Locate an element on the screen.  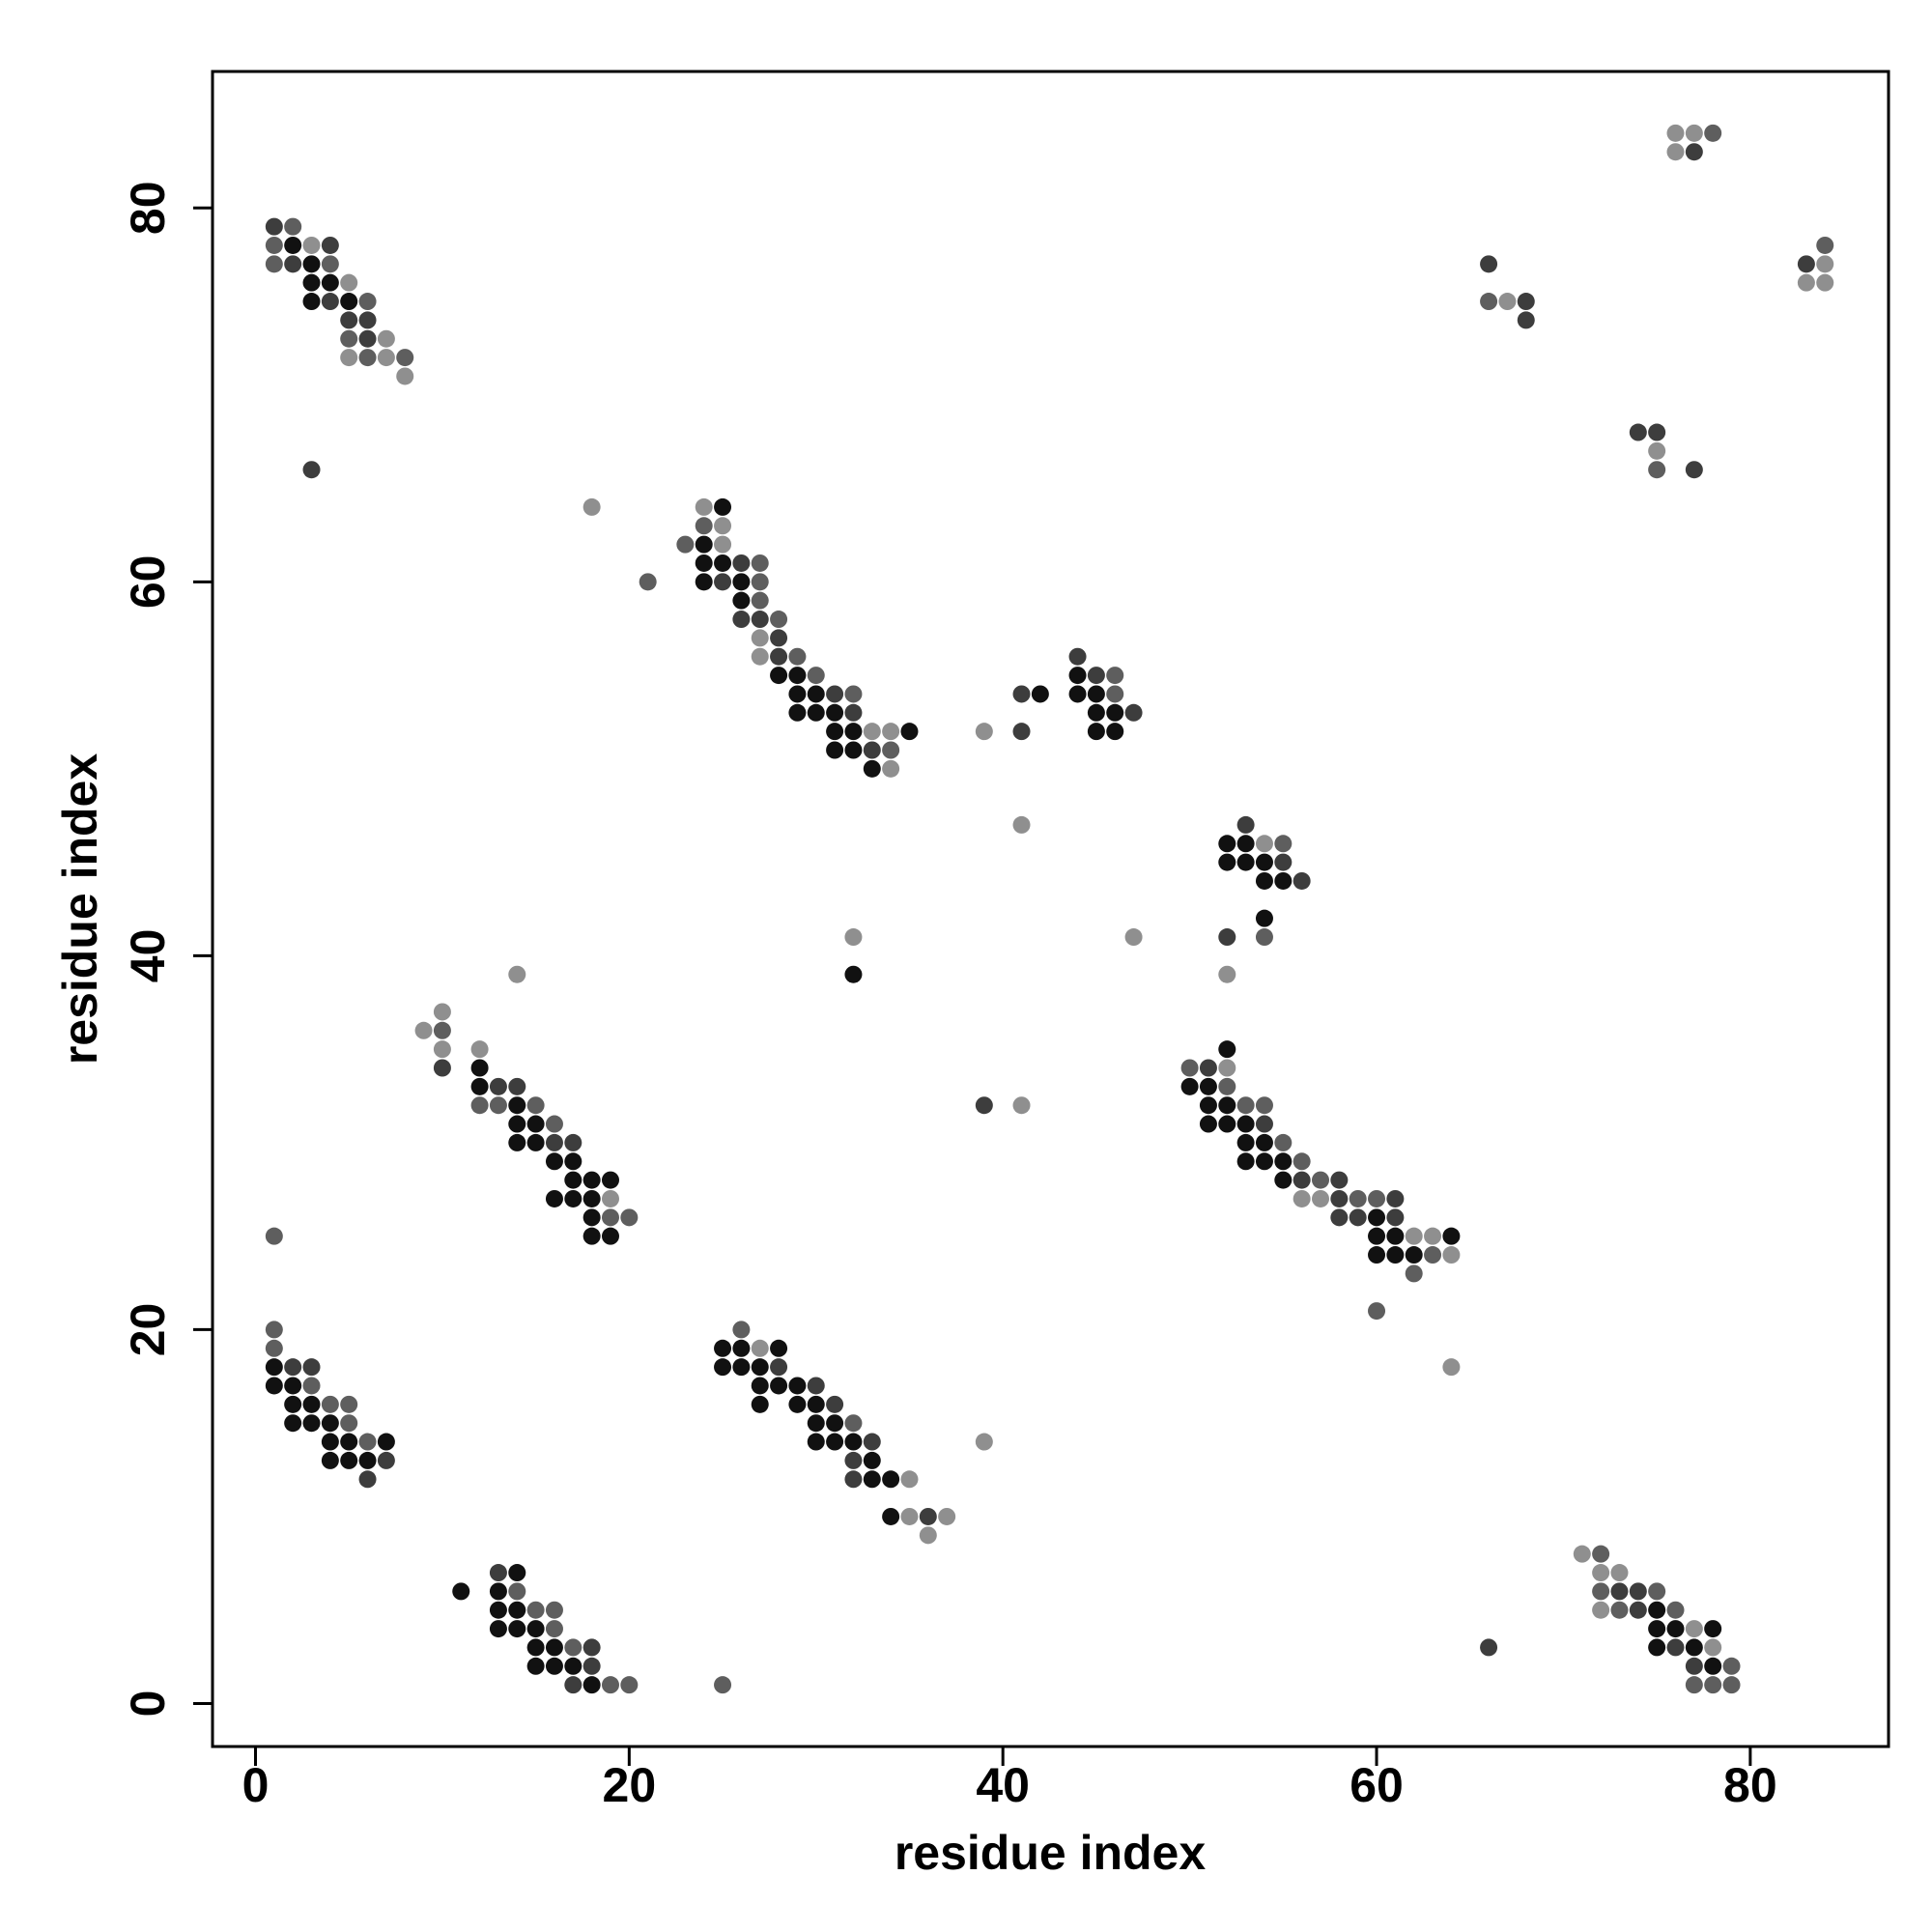
x-tick-label: 60 is located at coordinates (1377, 1785).